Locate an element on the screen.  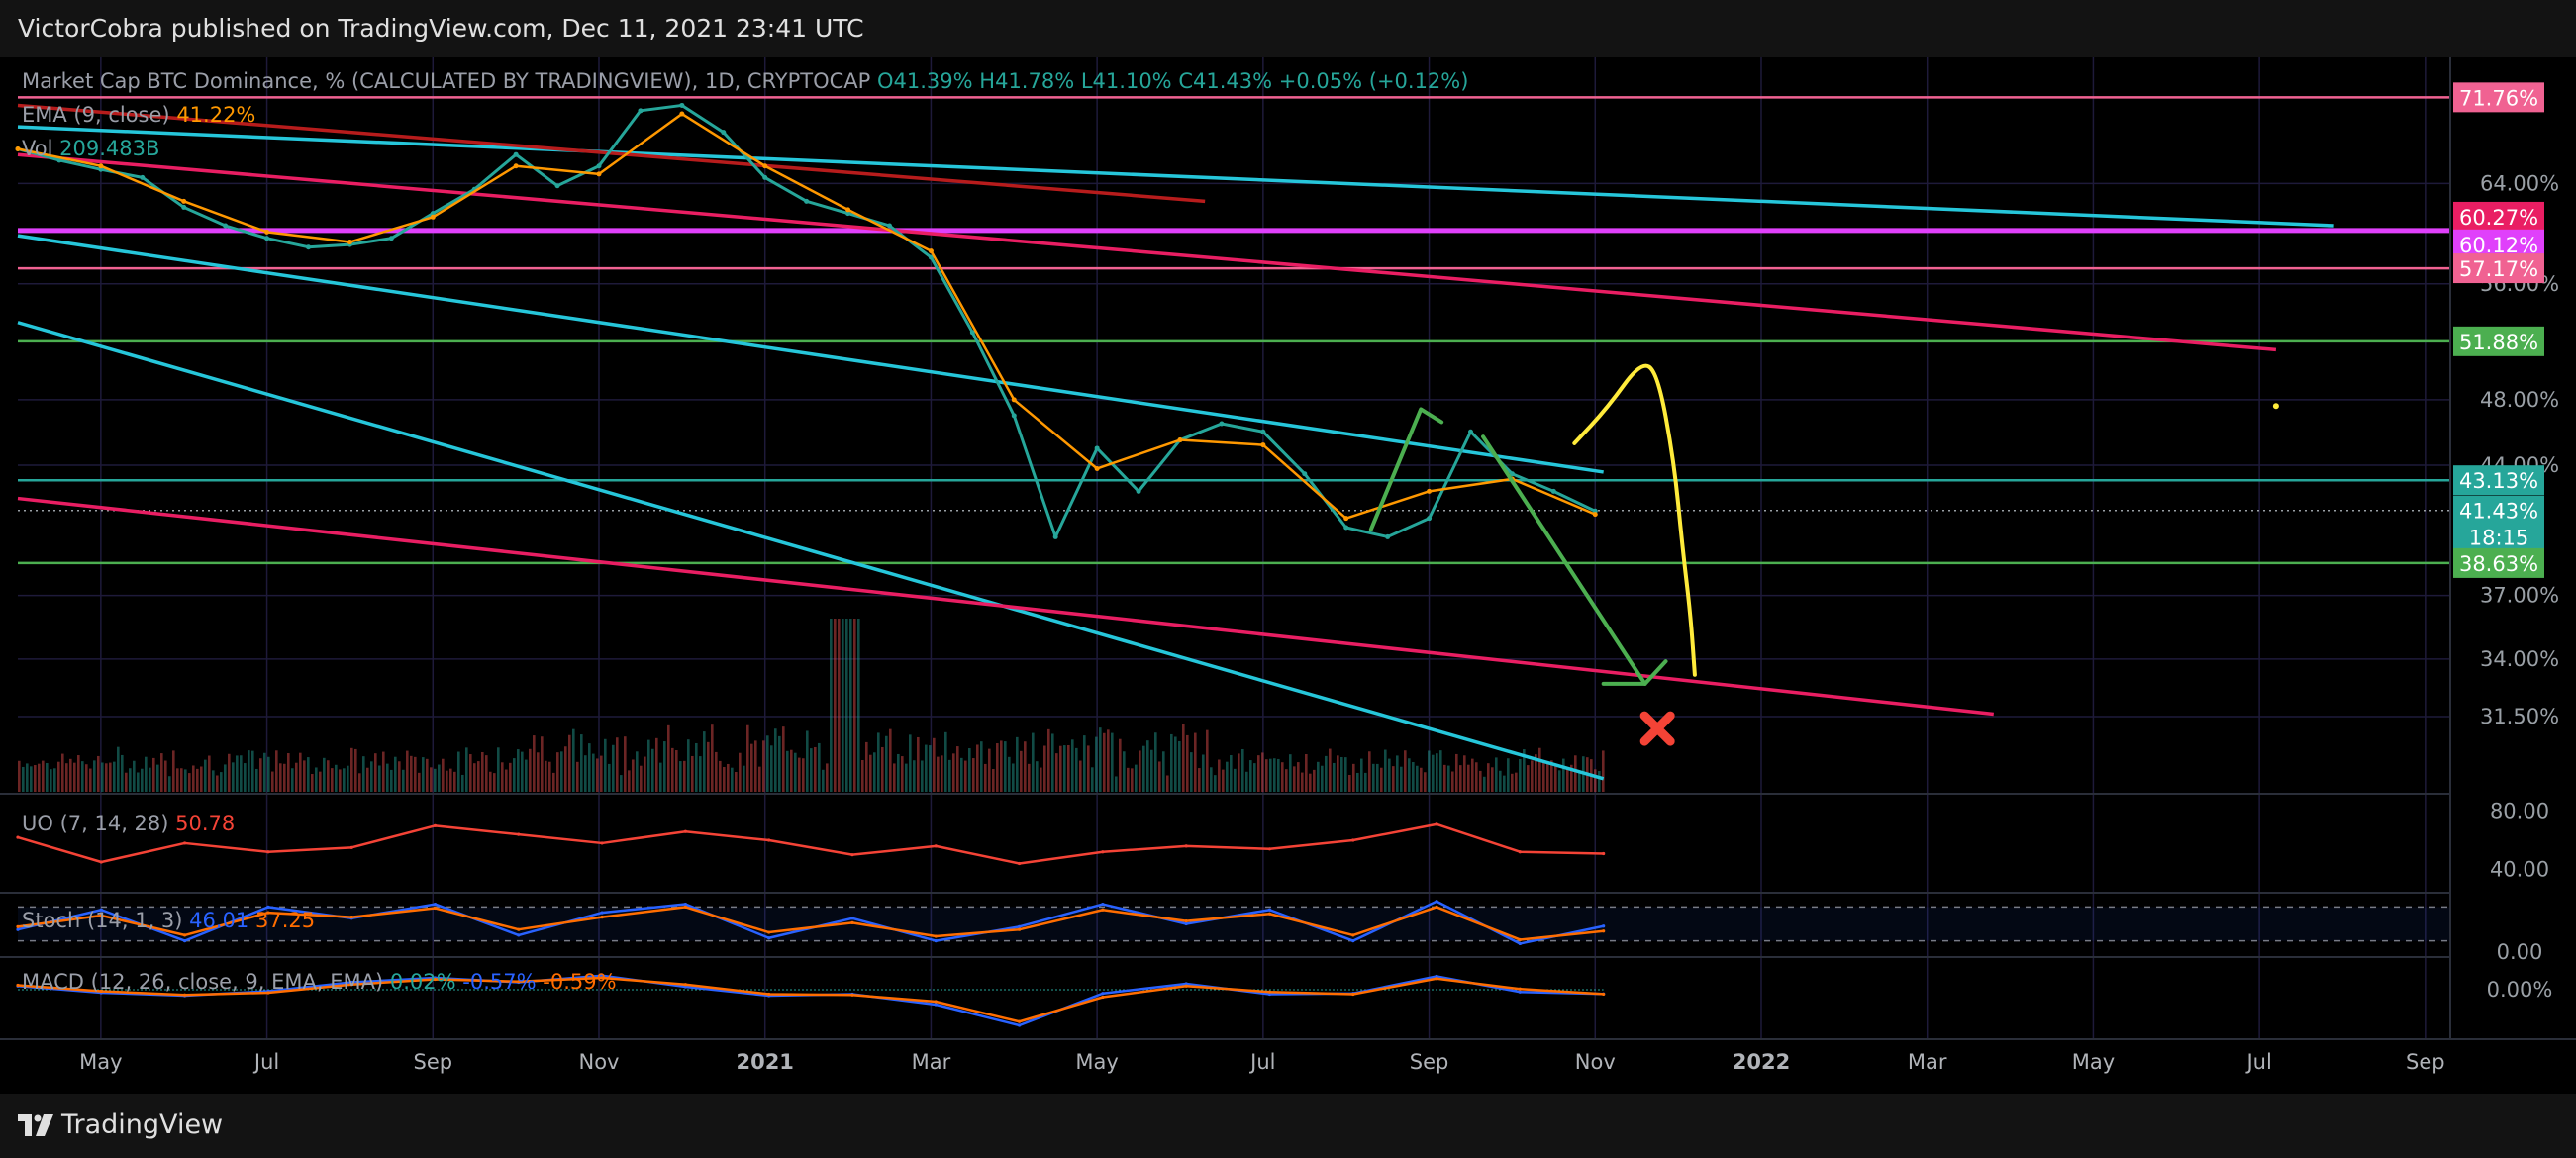
price-badge-label: 18:15 is located at coordinates (2499, 539).